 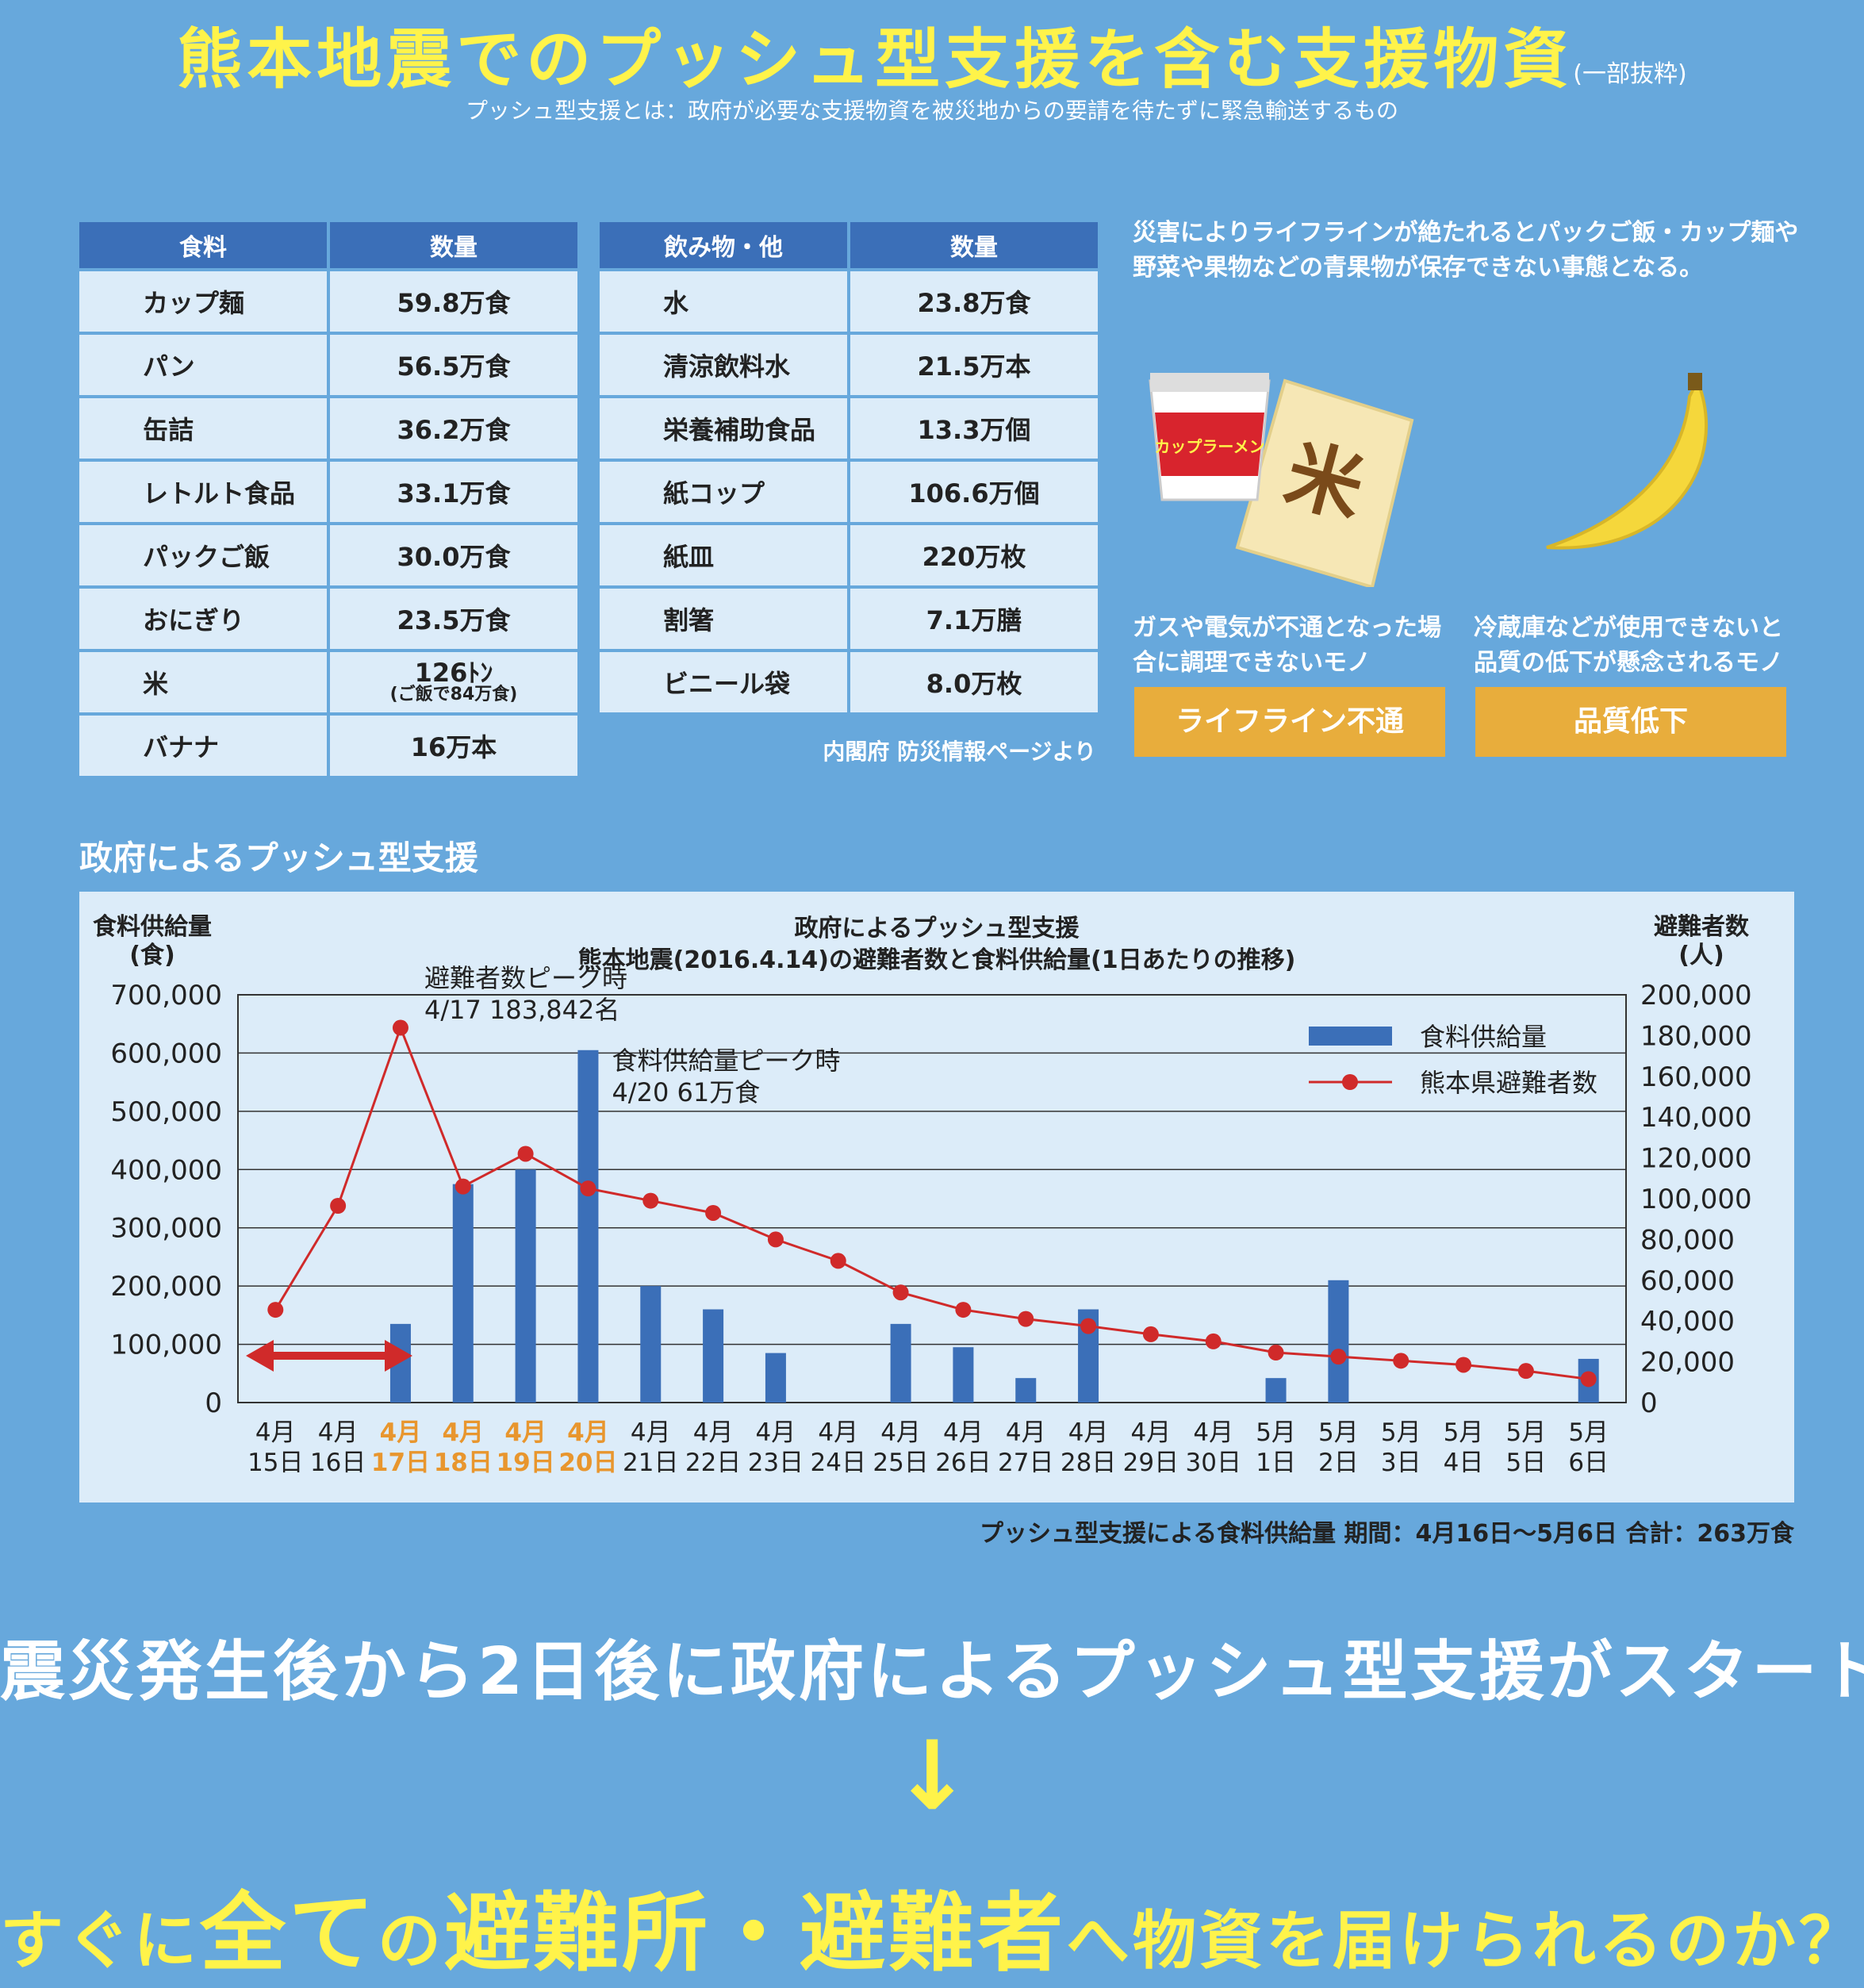 What do you see at coordinates (723, 365) in the screenshot?
I see `item-name: 清涼飲料水` at bounding box center [723, 365].